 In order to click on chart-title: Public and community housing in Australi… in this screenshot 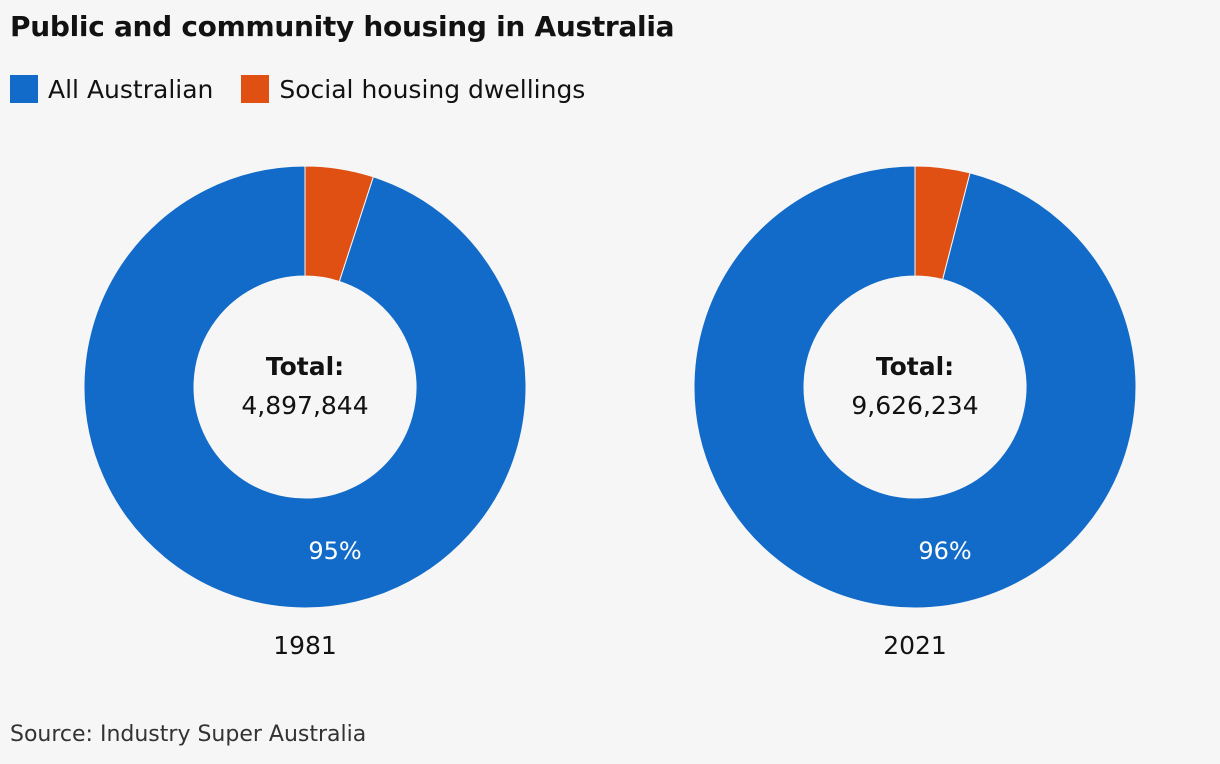, I will do `click(342, 26)`.